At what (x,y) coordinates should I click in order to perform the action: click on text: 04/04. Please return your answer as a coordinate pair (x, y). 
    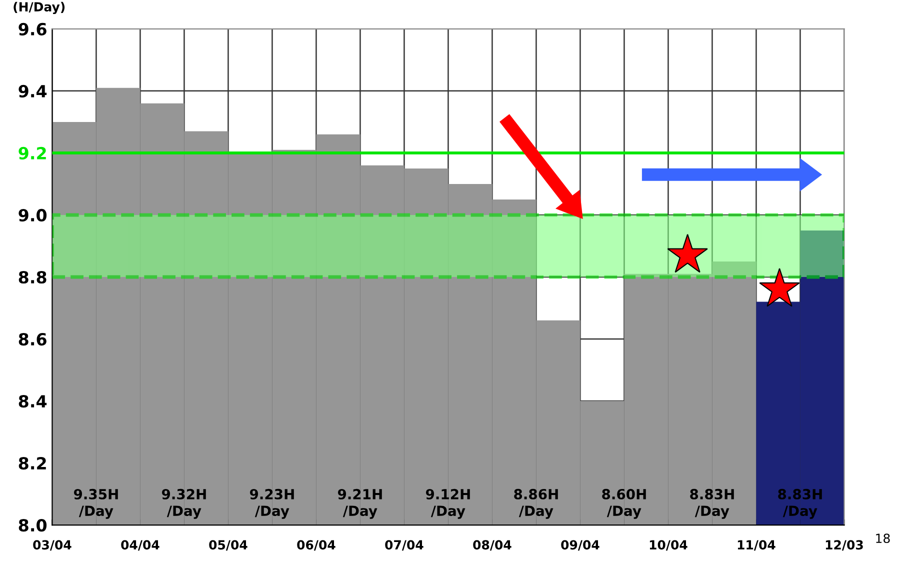
    Looking at the image, I should click on (140, 545).